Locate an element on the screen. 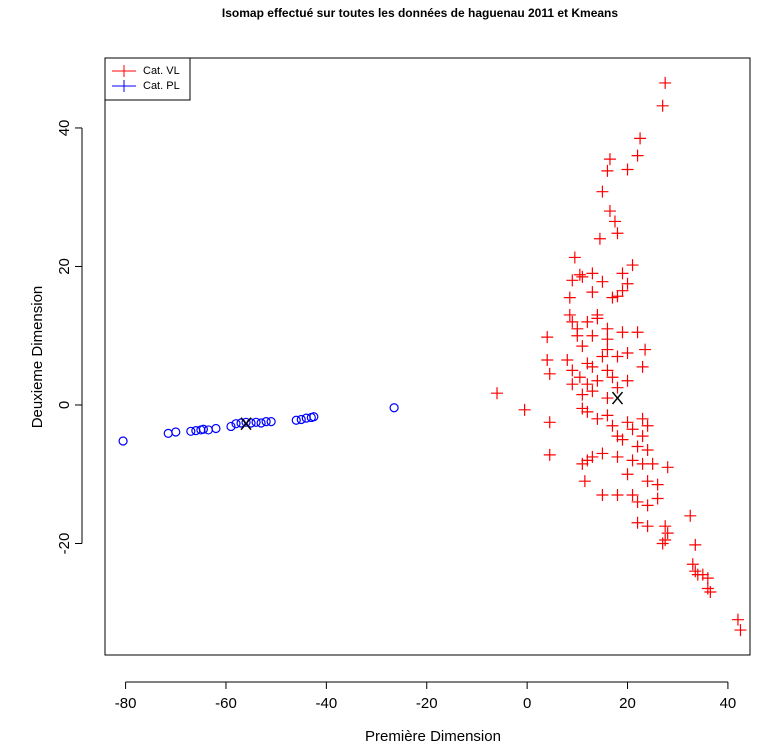  x-tick-label: -60 is located at coordinates (226, 703).